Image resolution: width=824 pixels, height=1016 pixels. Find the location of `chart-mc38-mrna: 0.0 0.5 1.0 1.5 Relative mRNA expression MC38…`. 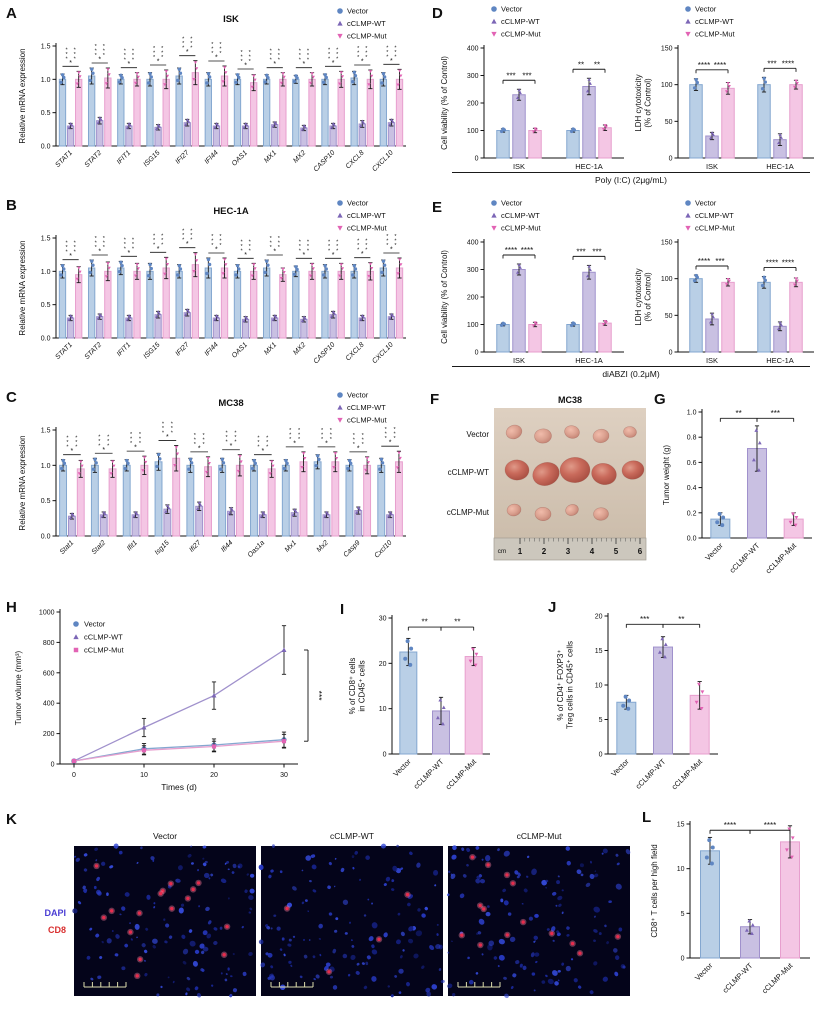

chart-mc38-mrna: 0.0 0.5 1.0 1.5 Relative mRNA expression MC38… is located at coordinates (218, 486).